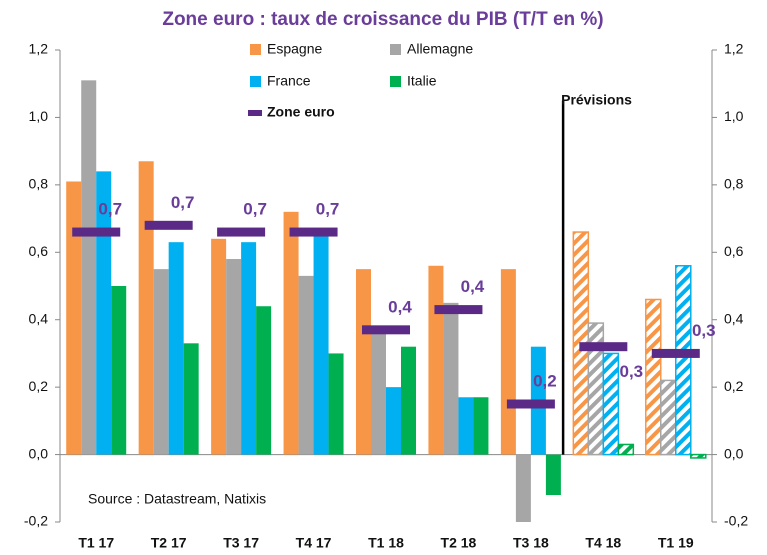 The width and height of the screenshot is (767, 555). I want to click on x-tick-label: T2 17, so click(169, 543).